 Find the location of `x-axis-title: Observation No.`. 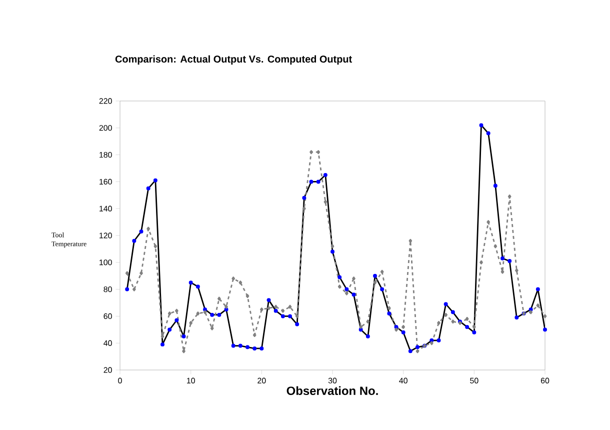

x-axis-title: Observation No. is located at coordinates (332, 391).